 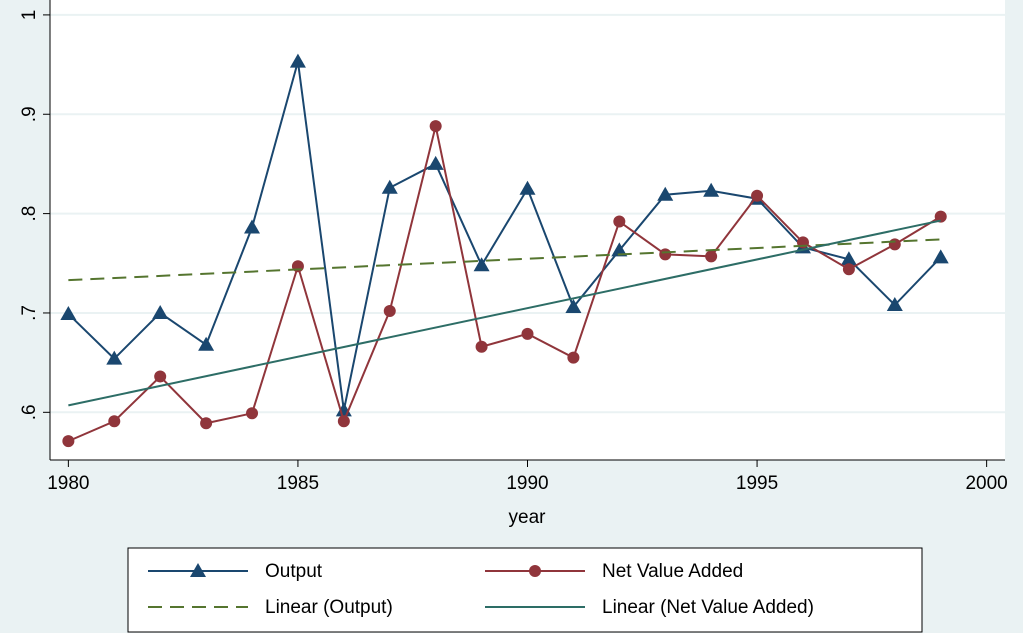 I want to click on x-tick-label: 1990, so click(x=527, y=483).